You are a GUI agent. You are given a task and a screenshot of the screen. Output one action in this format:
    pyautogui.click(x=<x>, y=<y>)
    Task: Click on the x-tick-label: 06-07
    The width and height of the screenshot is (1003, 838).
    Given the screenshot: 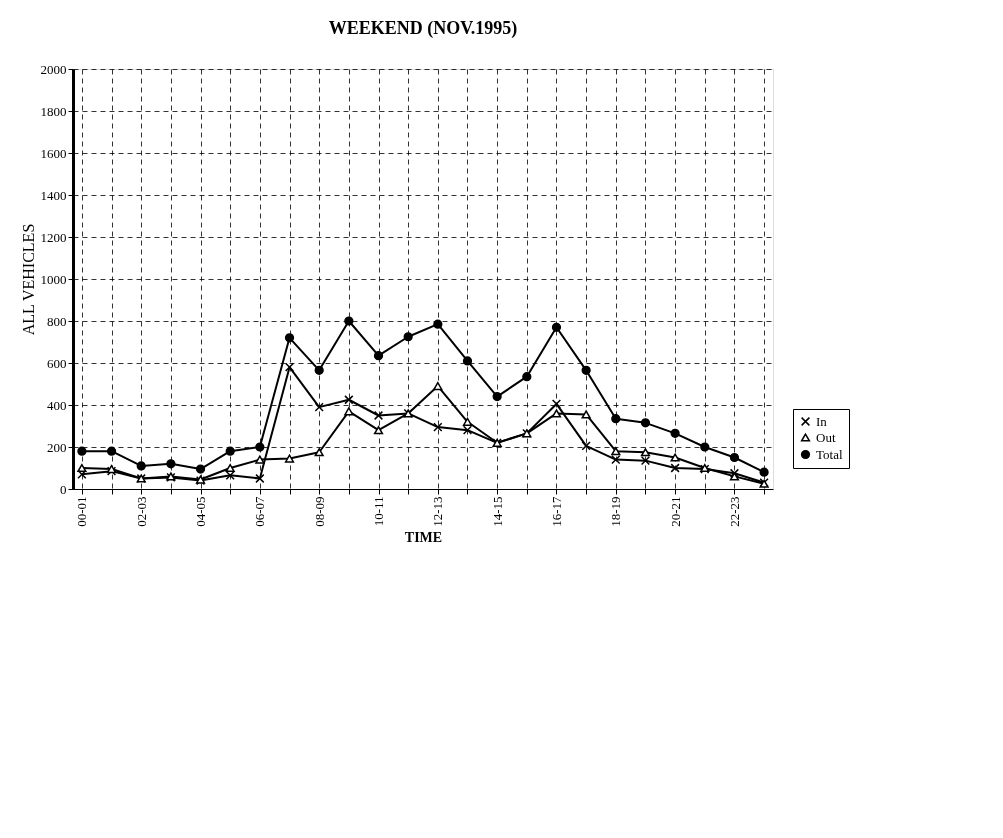 What is the action you would take?
    pyautogui.click(x=260, y=511)
    